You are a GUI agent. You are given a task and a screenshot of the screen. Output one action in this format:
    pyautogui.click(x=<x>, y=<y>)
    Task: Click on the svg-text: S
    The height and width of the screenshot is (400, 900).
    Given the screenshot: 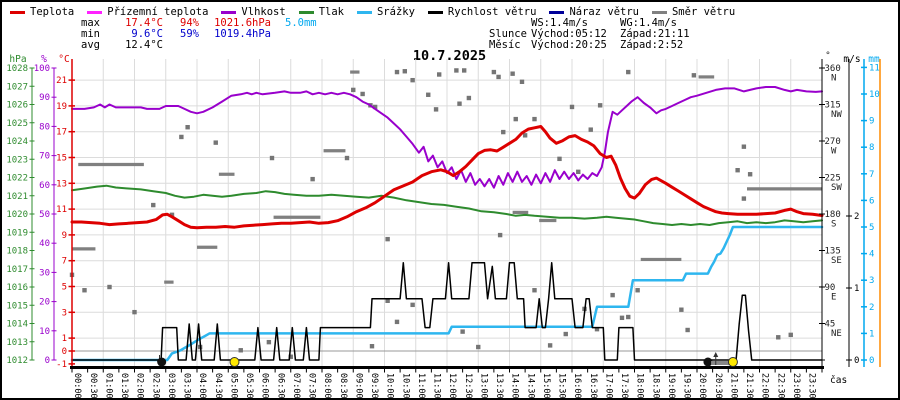 What is the action you would take?
    pyautogui.click(x=833, y=225)
    